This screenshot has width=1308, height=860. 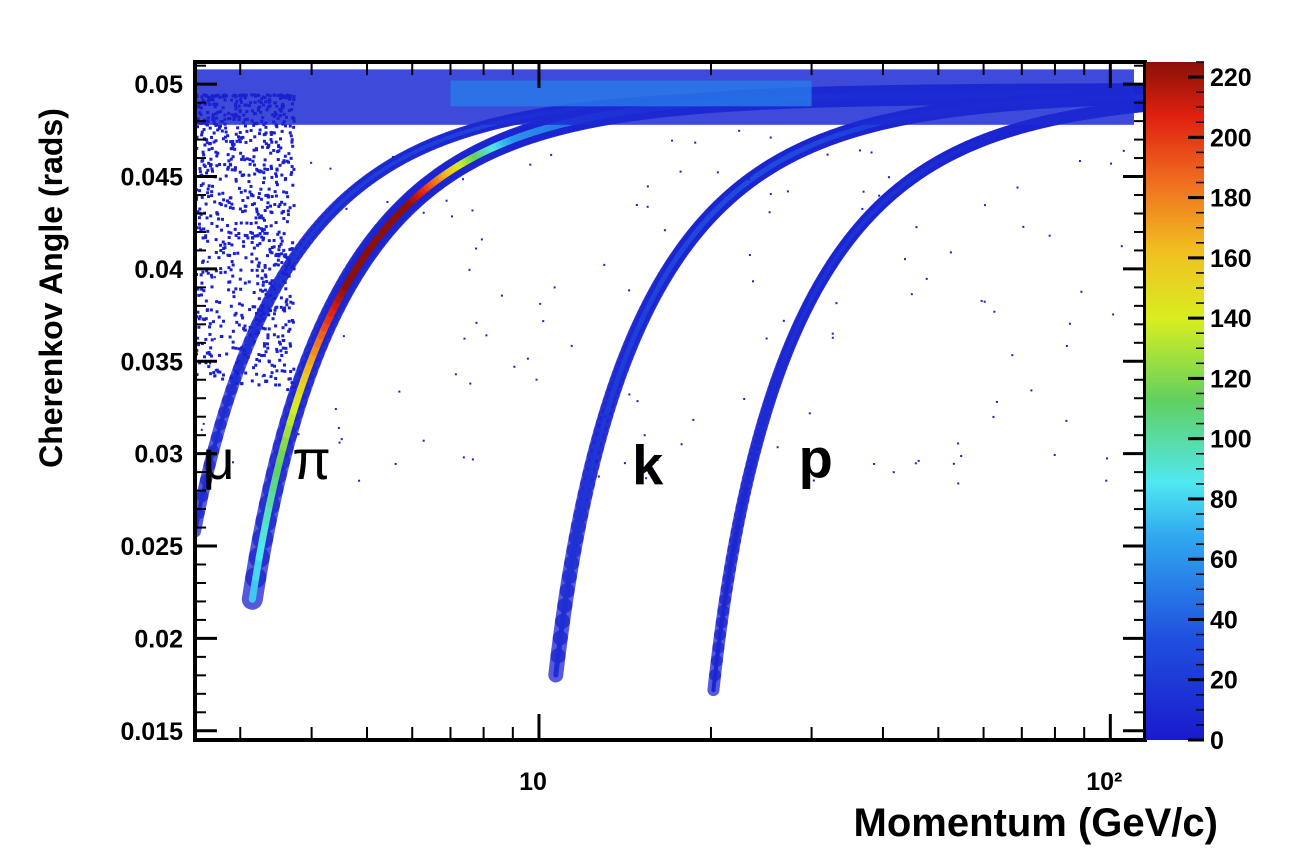 What do you see at coordinates (1231, 319) in the screenshot?
I see `colorbar-tick-label: 140` at bounding box center [1231, 319].